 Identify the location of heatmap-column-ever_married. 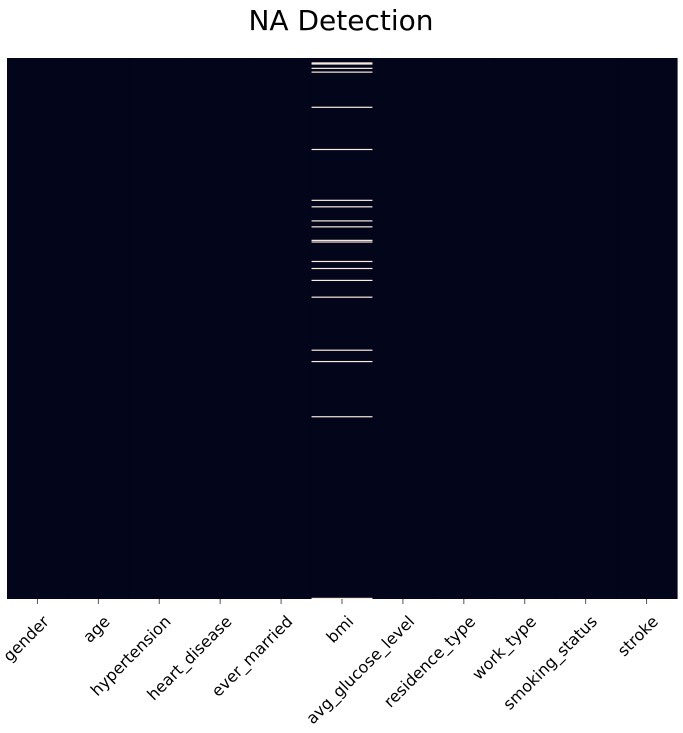
(281, 328).